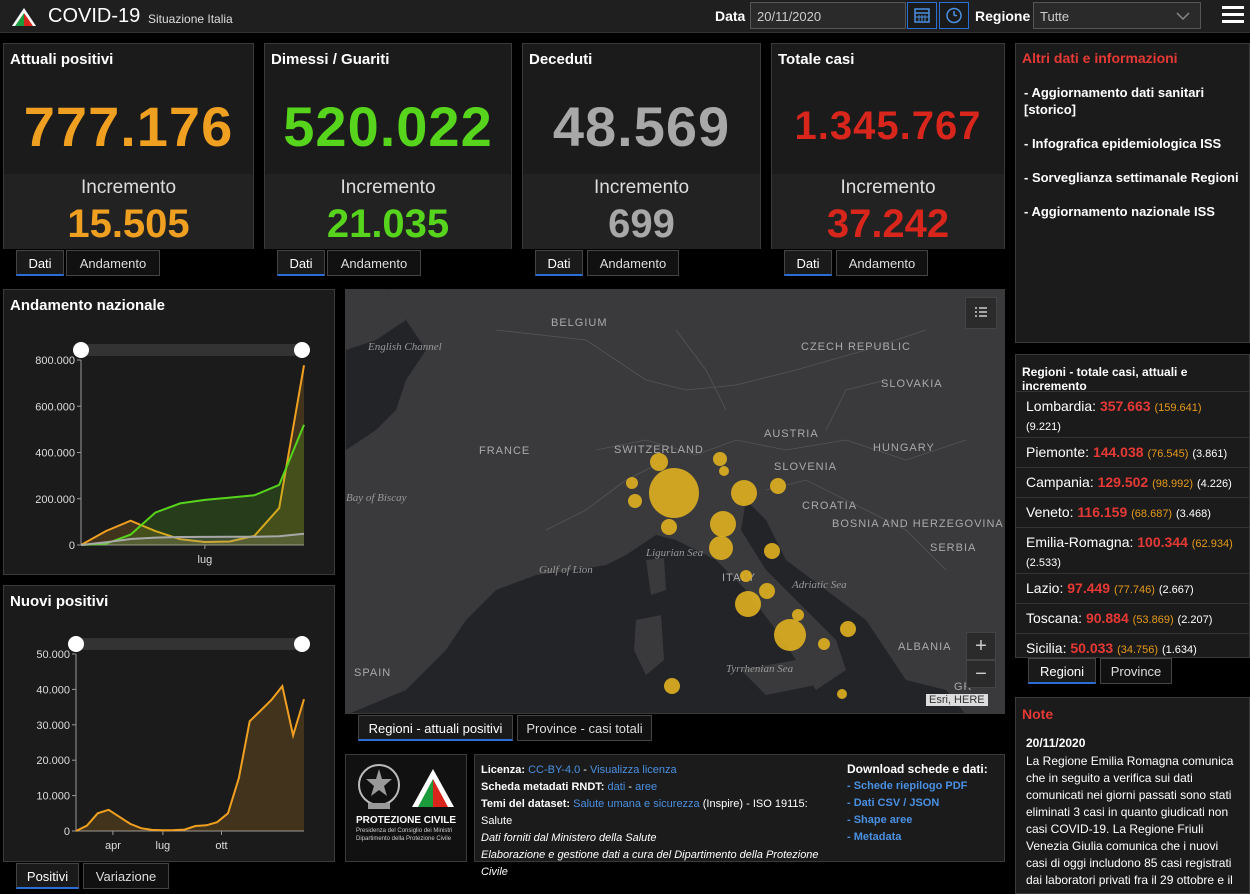  I want to click on app-title: COVID-19, so click(94, 16).